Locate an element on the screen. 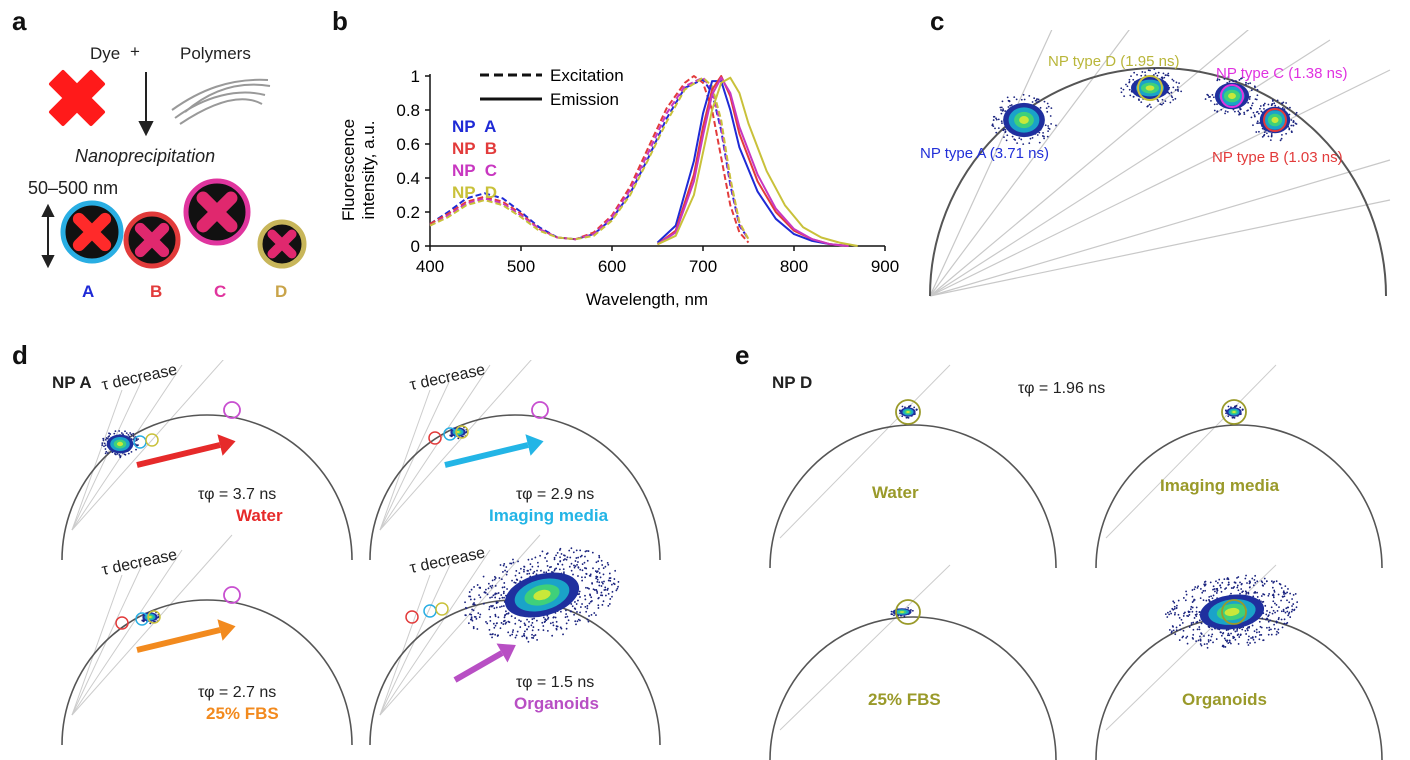 This screenshot has height=760, width=1410. series-label-a: NP A is located at coordinates (474, 126).